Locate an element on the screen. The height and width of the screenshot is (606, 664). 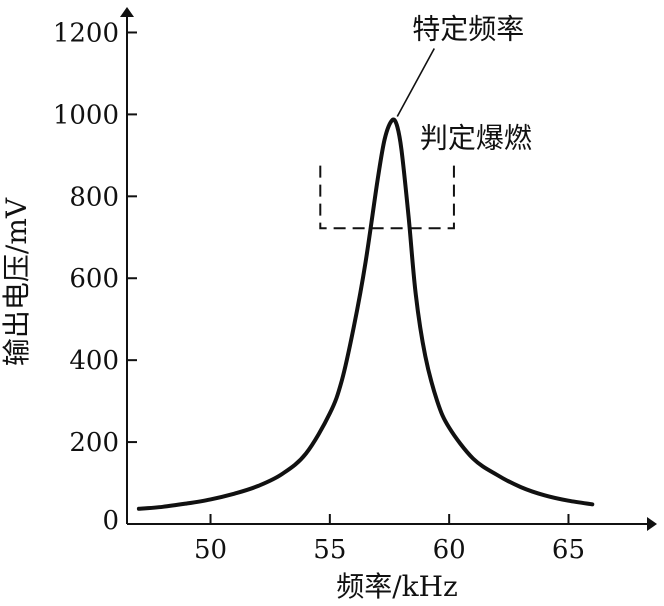
x-tick-label: 55 is located at coordinates (329, 550).